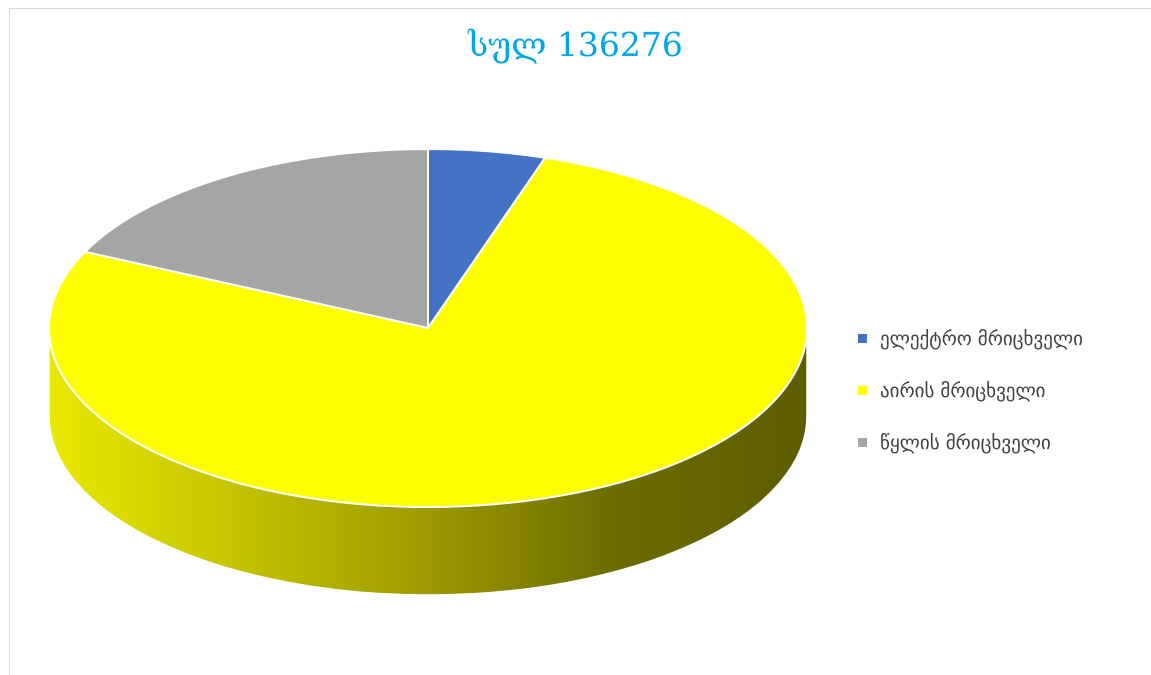  I want to click on legend-label-electric: ელექტრო მრიცხველი, so click(981, 339).